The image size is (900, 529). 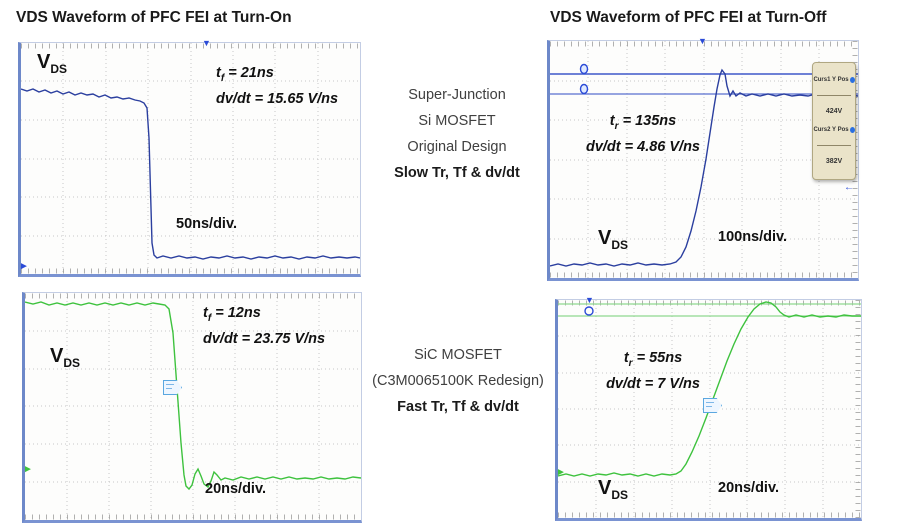 I want to click on scope-turn-off-sic-plot, so click(x=709, y=409).